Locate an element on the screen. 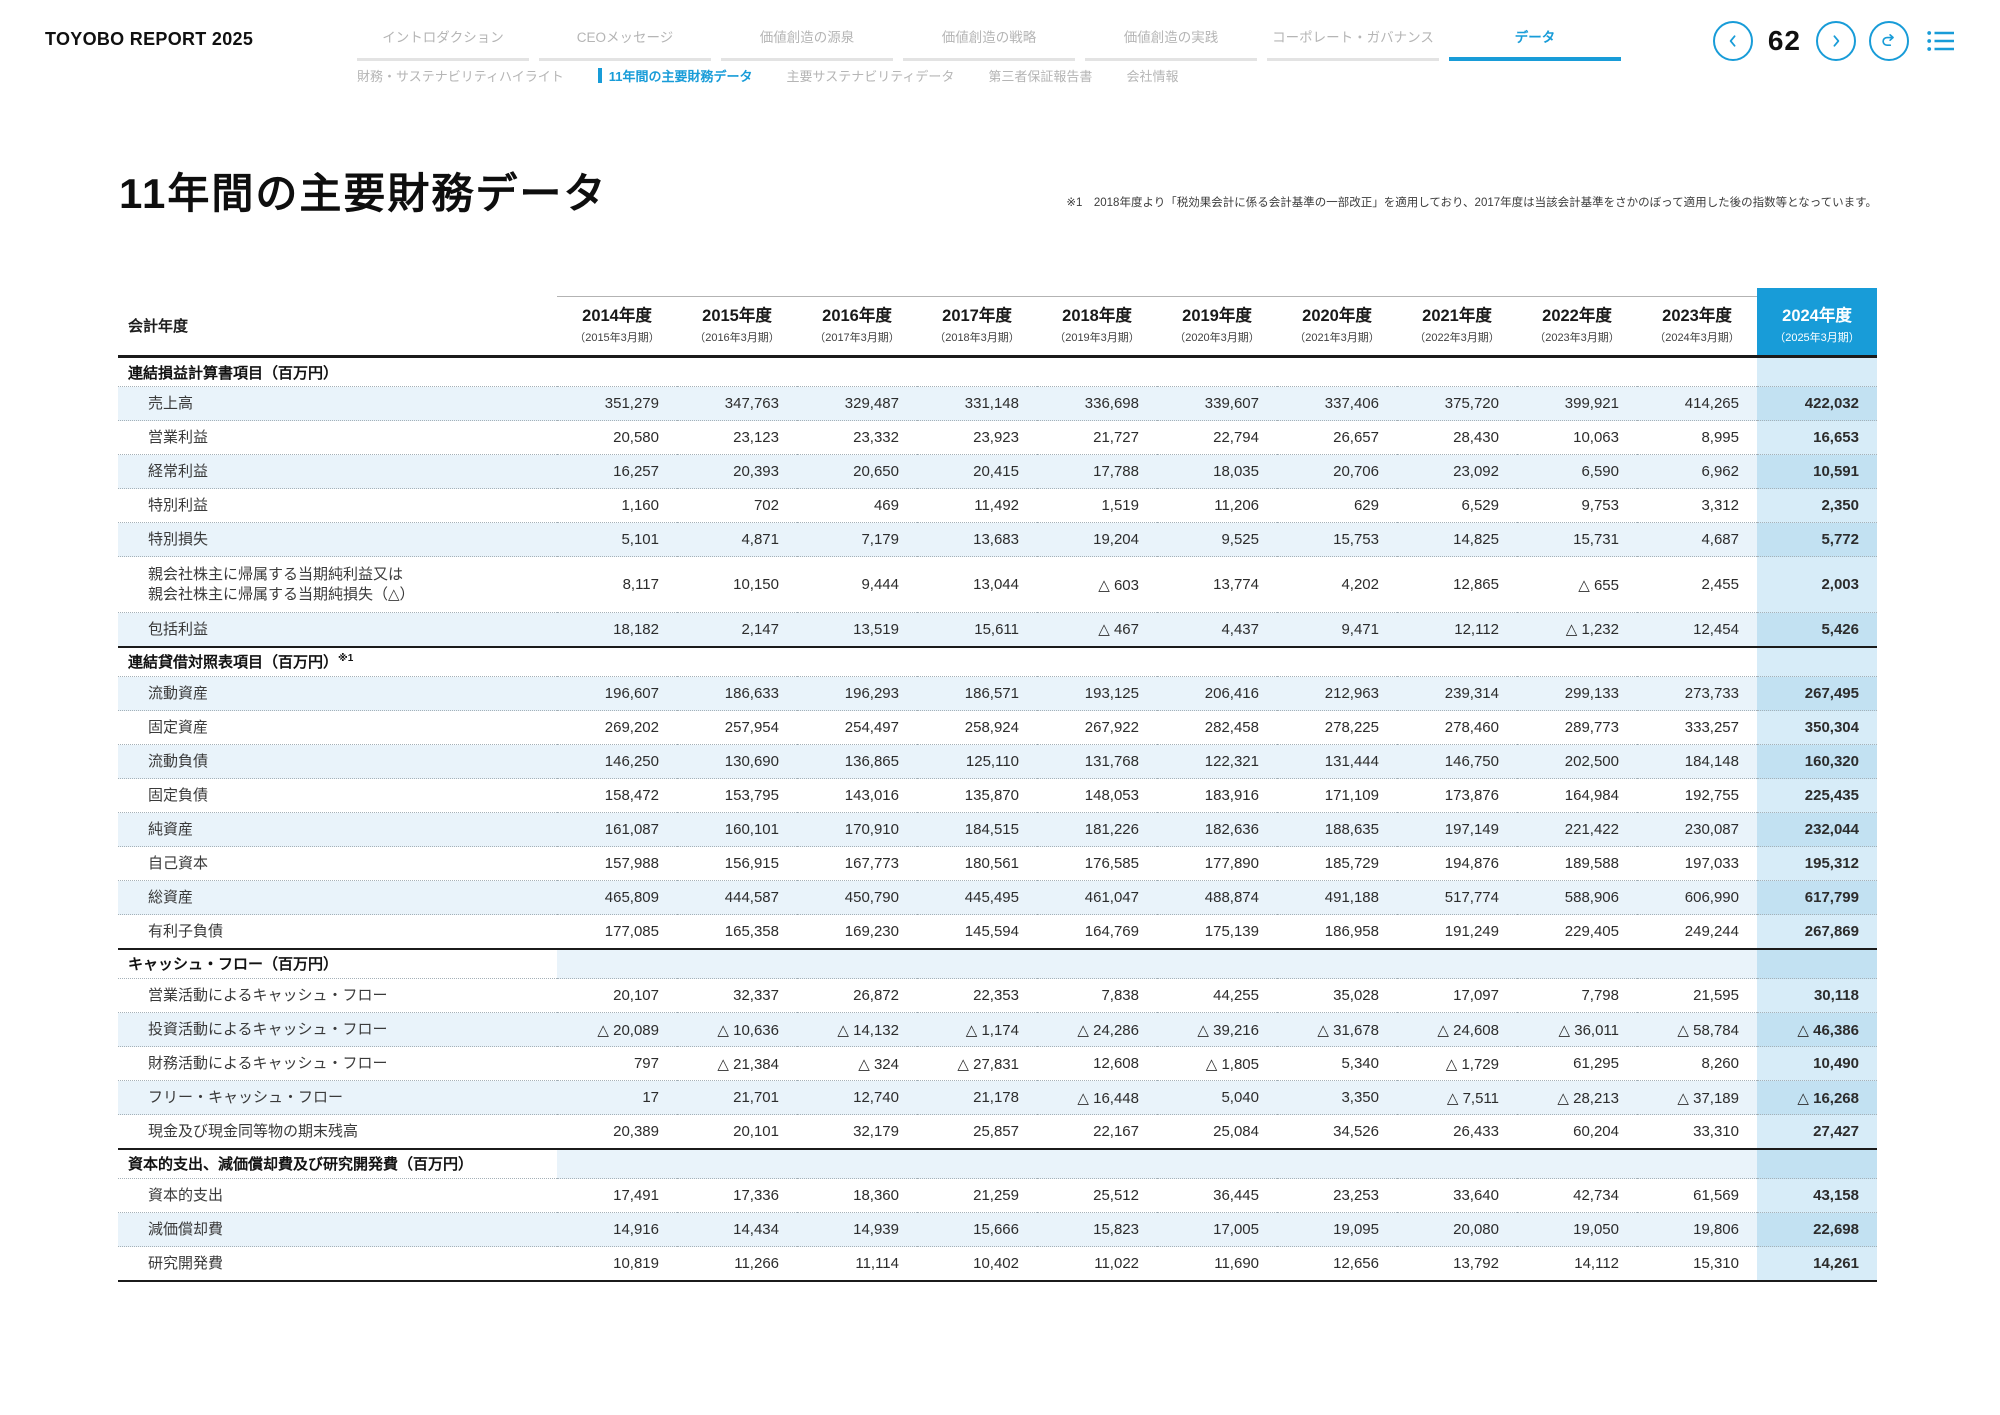 This screenshot has height=1415, width=2000. value-cell: 15,666 is located at coordinates (977, 1229).